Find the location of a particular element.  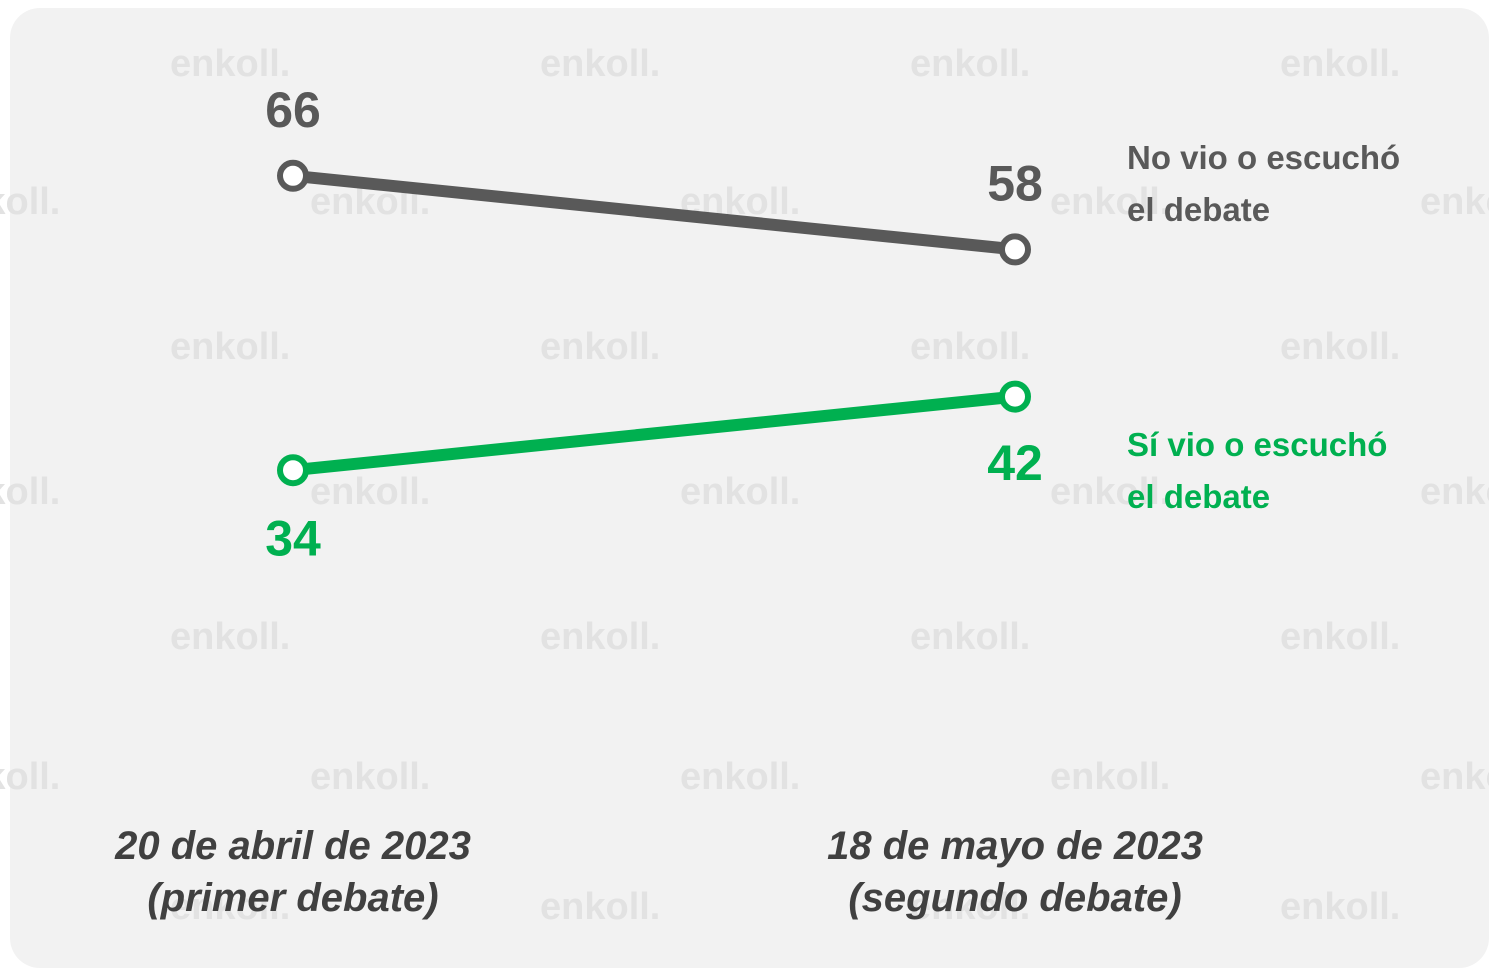

legend-label: Sí vio o escuchó el debate is located at coordinates (1257, 470).